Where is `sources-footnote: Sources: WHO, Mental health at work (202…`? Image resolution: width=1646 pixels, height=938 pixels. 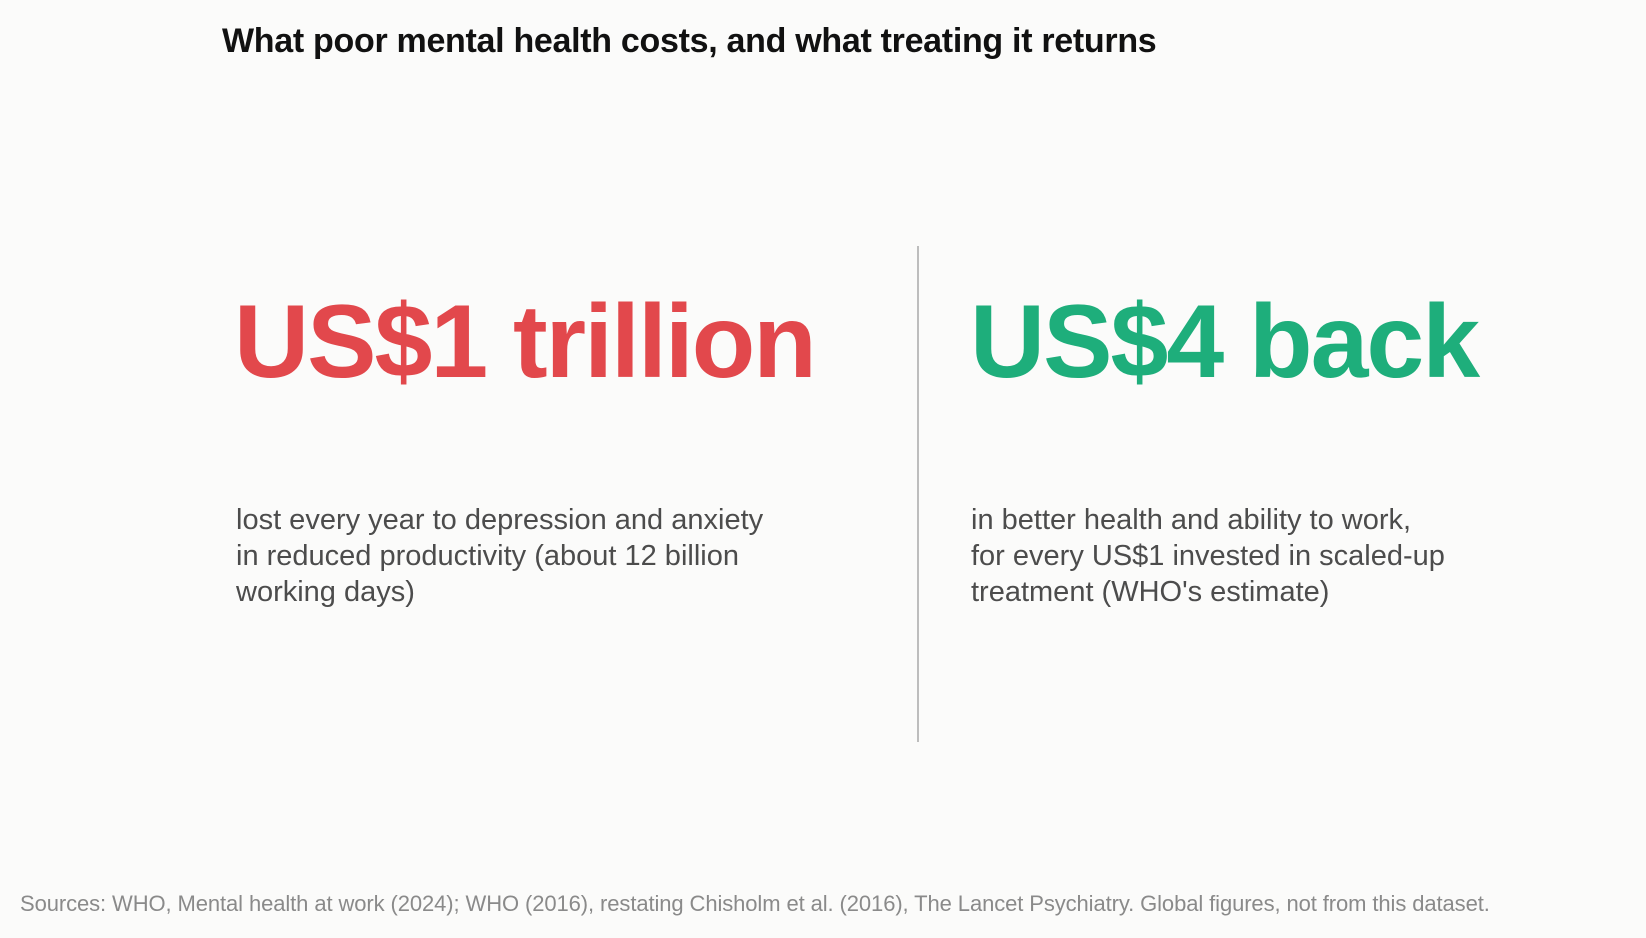 sources-footnote: Sources: WHO, Mental health at work (202… is located at coordinates (755, 903).